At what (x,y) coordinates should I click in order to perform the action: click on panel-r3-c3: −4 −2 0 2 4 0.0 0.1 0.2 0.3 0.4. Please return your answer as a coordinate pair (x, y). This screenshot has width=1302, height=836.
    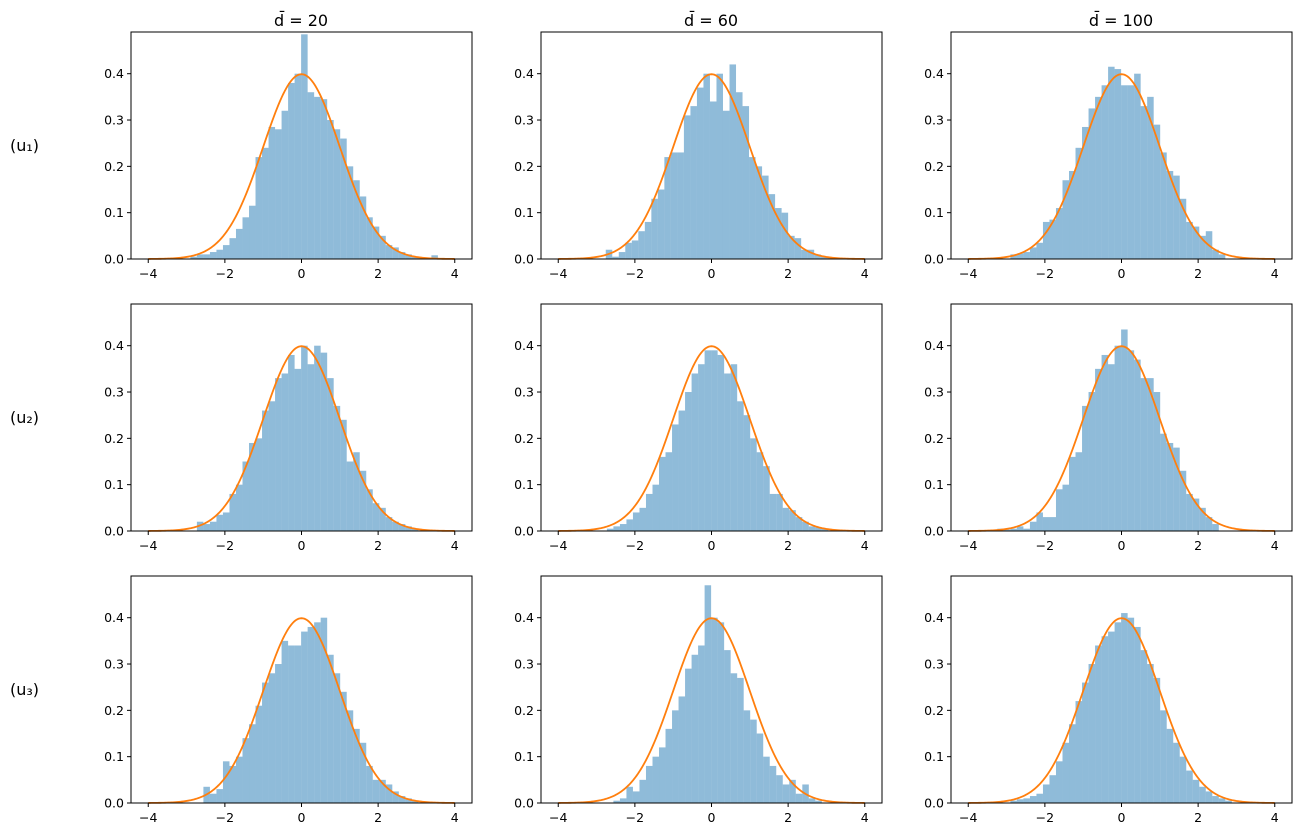
    Looking at the image, I should click on (1108, 700).